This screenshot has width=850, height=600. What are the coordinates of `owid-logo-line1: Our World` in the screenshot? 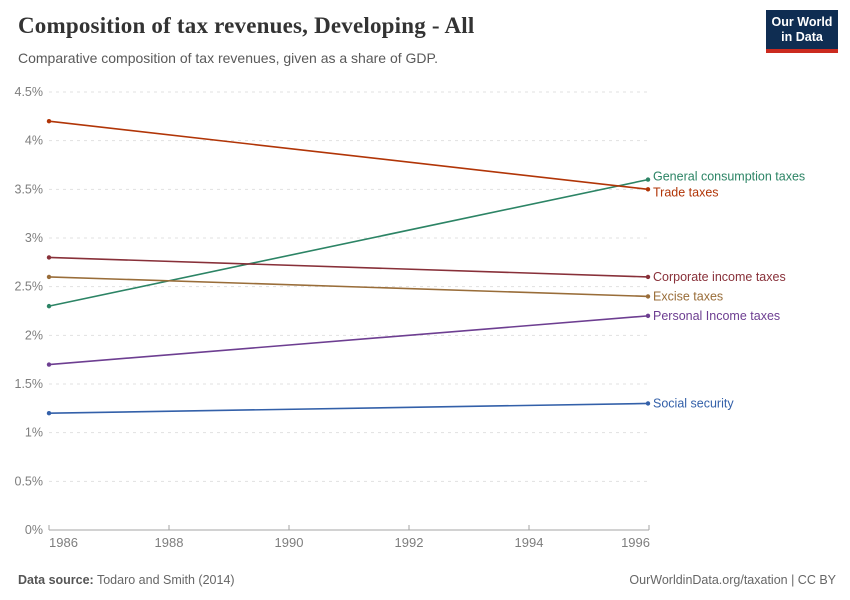 It's located at (802, 22).